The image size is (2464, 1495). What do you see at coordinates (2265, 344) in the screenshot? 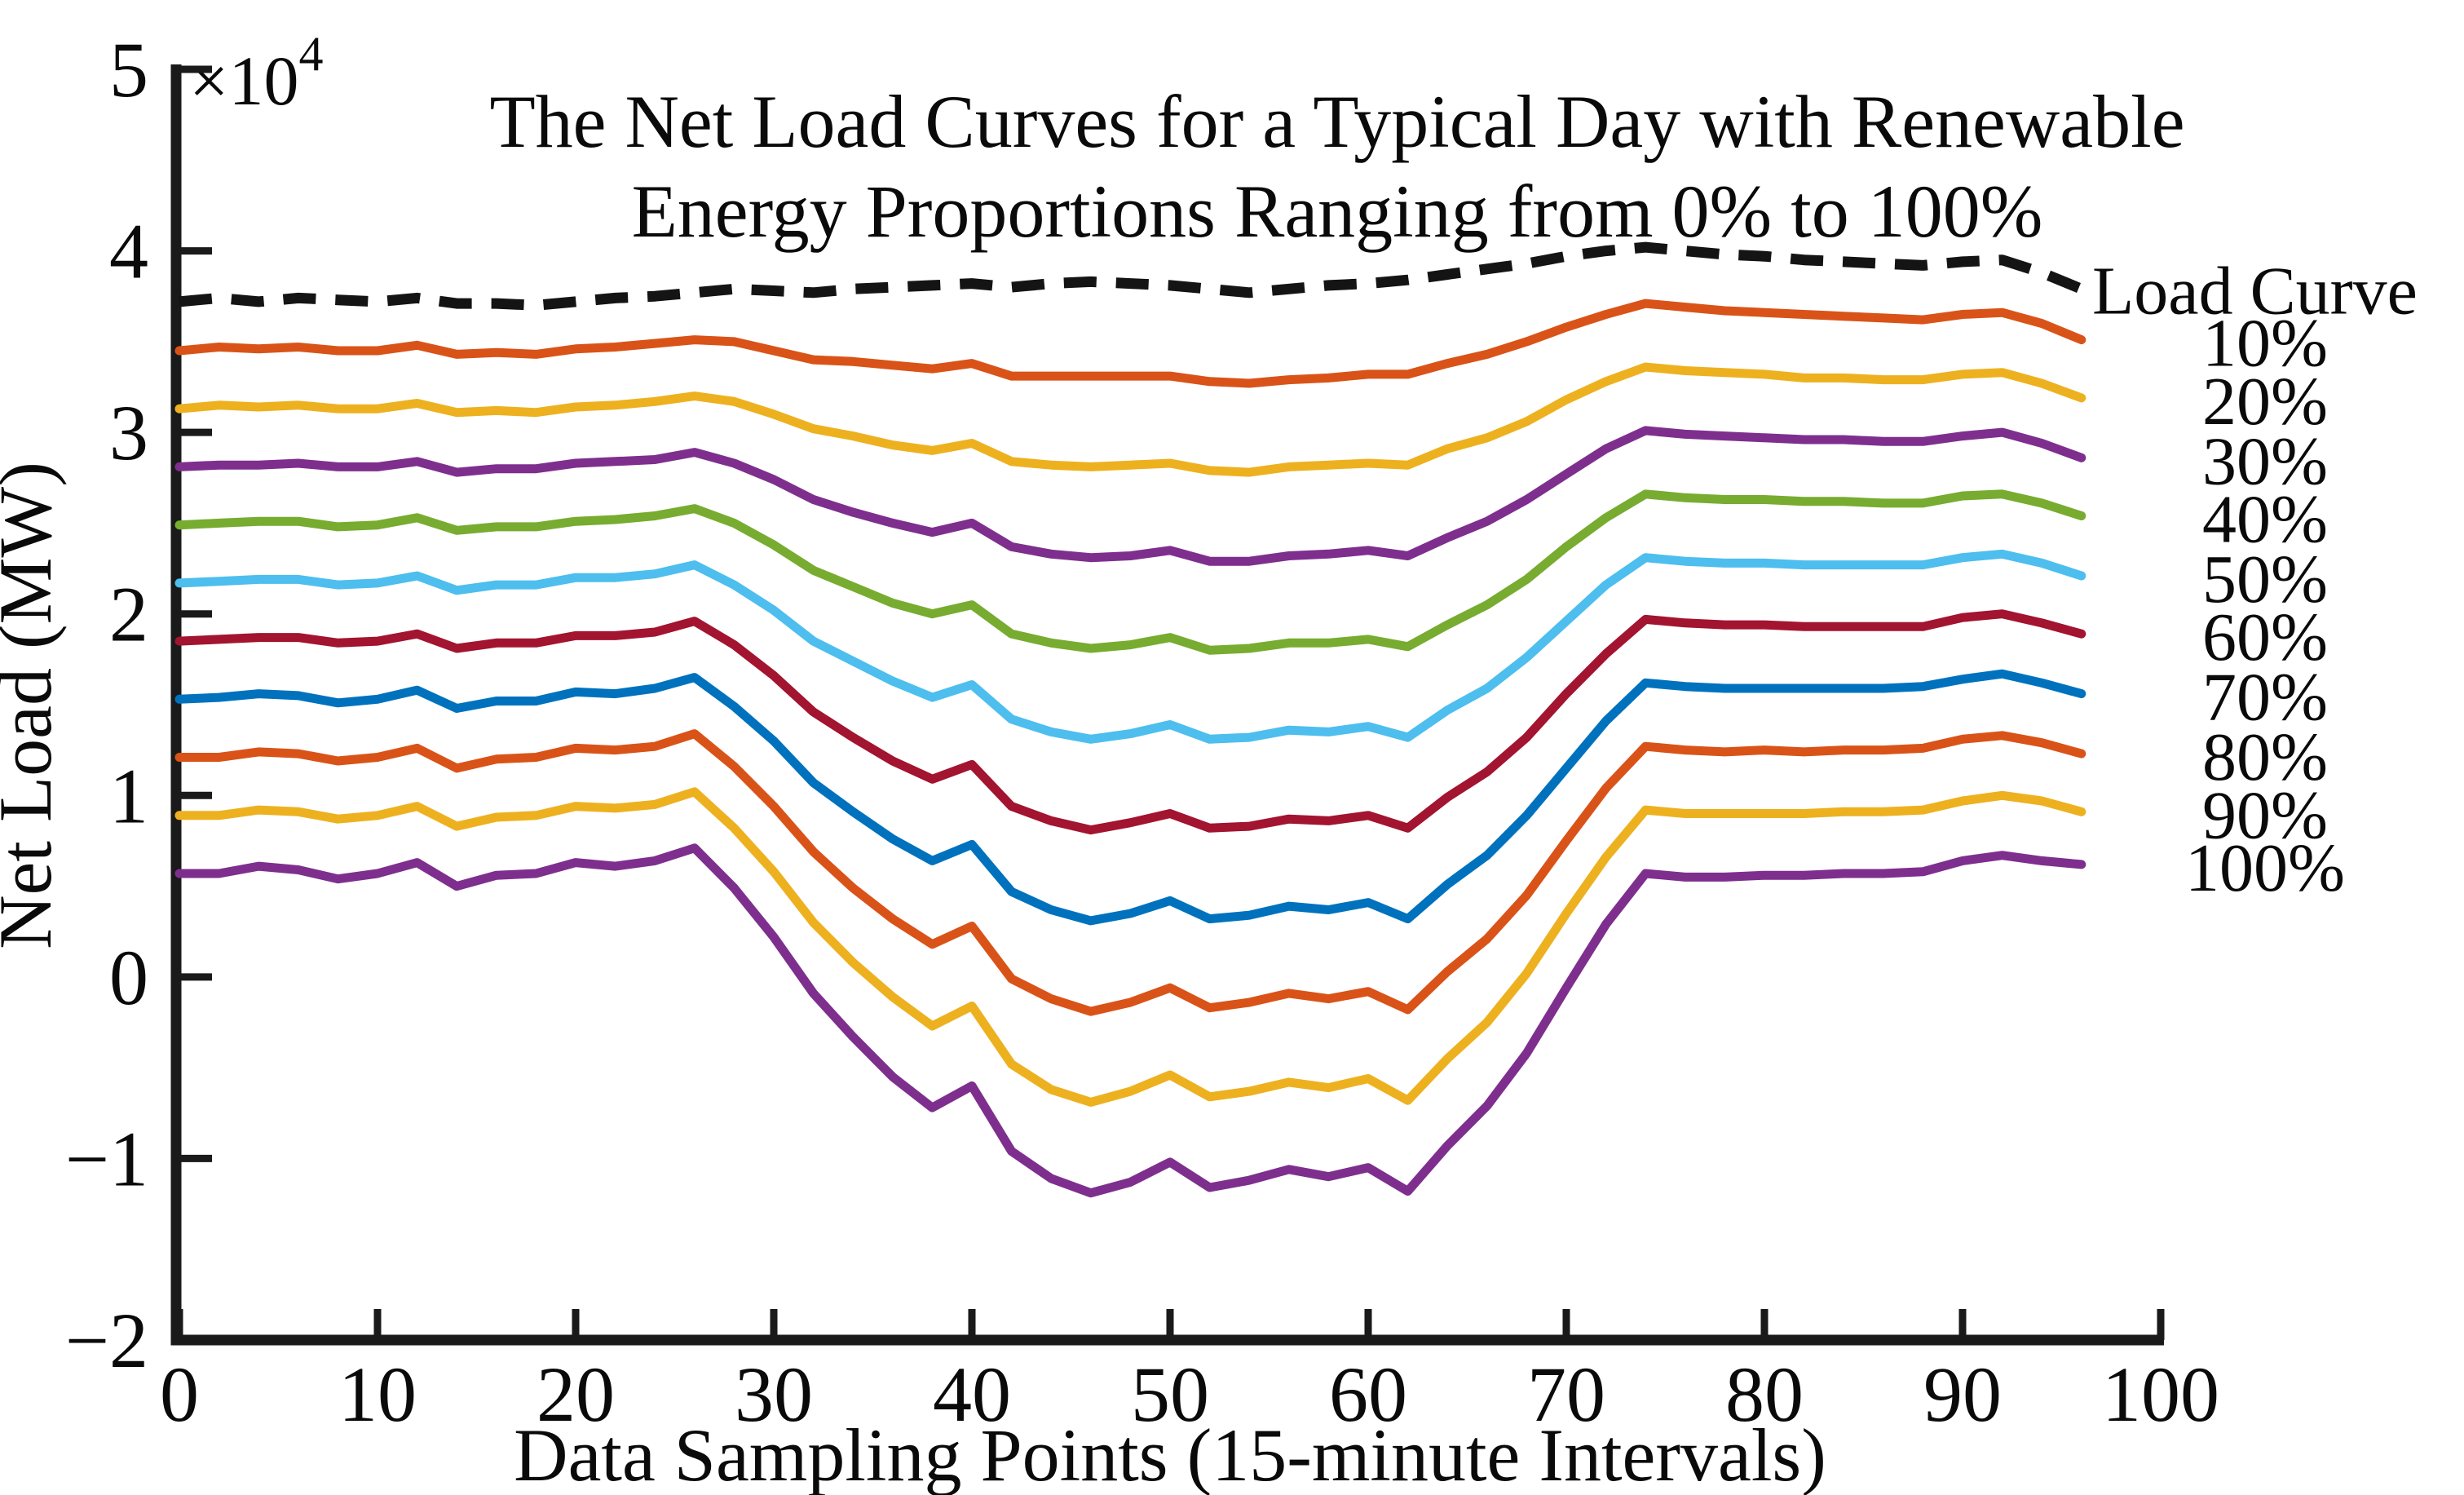
I see `legend-label-10-: 10%` at bounding box center [2265, 344].